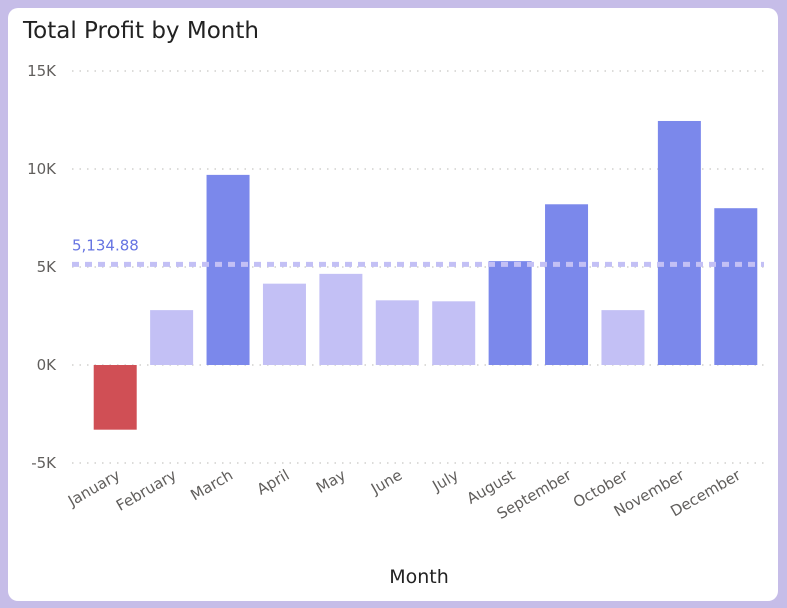 This screenshot has height=608, width=787. What do you see at coordinates (141, 31) in the screenshot?
I see `chart-title: Total Profit by Month` at bounding box center [141, 31].